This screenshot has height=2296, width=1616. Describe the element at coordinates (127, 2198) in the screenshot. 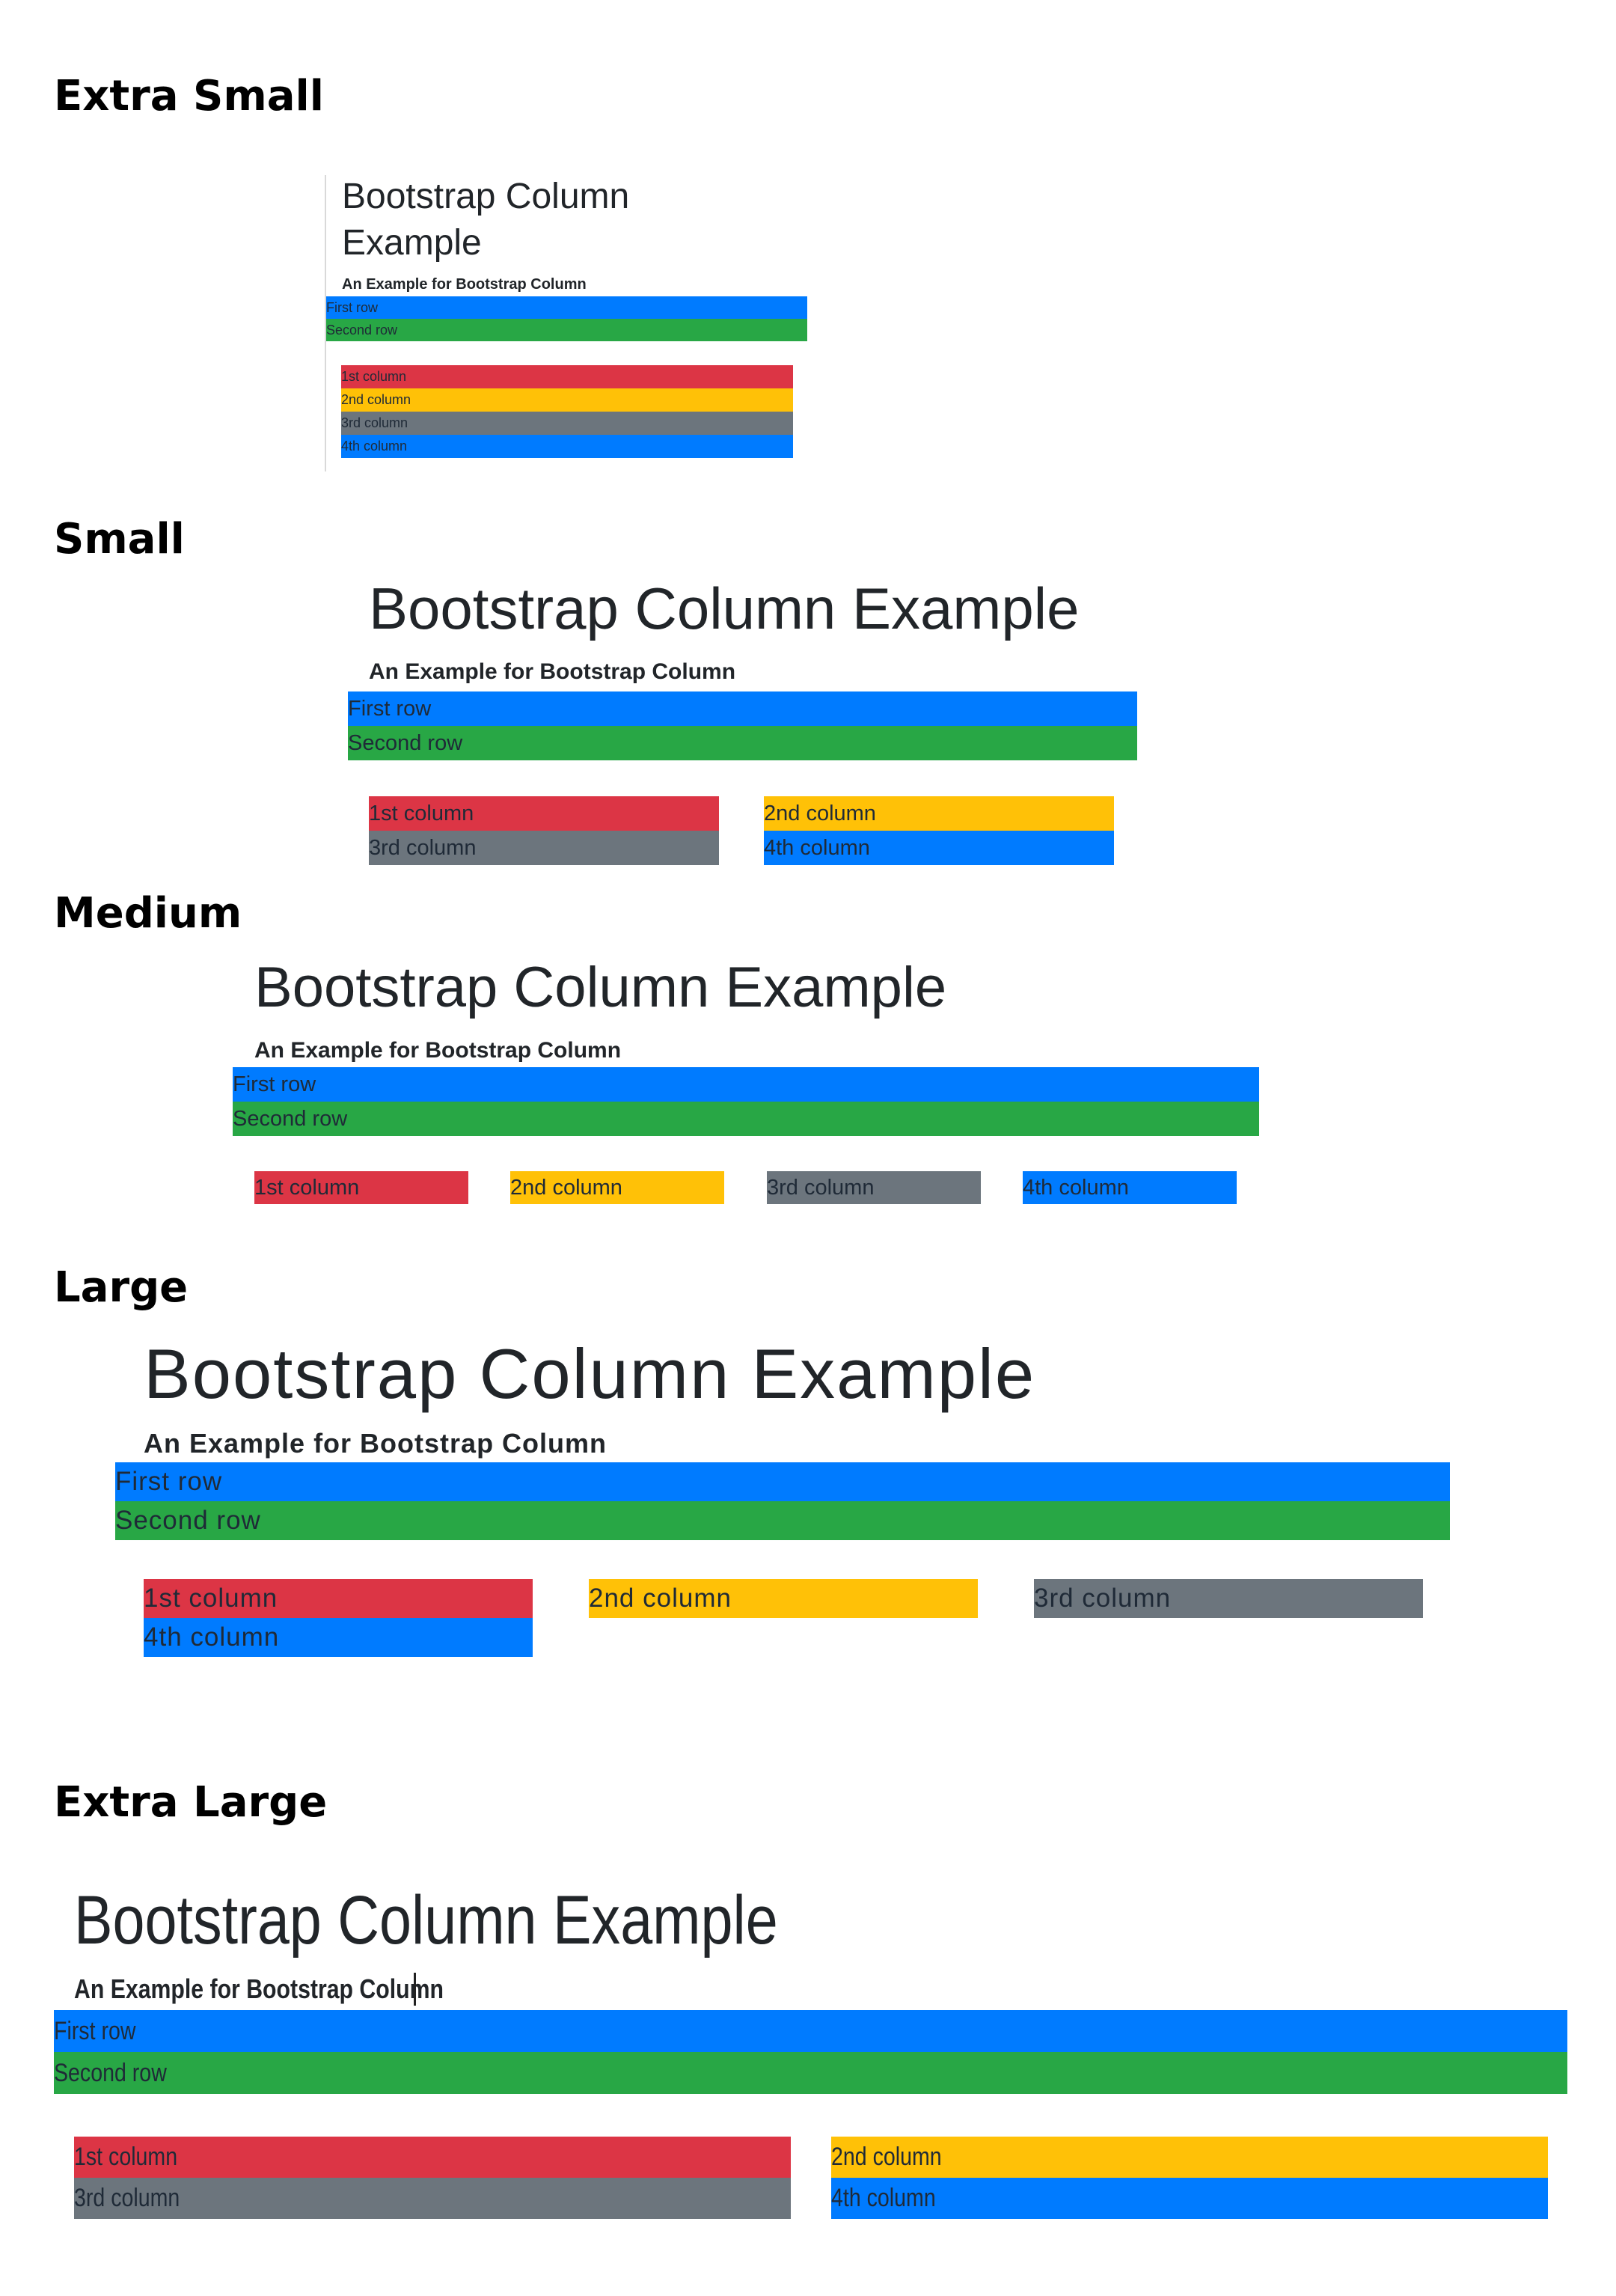

I see `column-3-label: 3rd column` at that location.